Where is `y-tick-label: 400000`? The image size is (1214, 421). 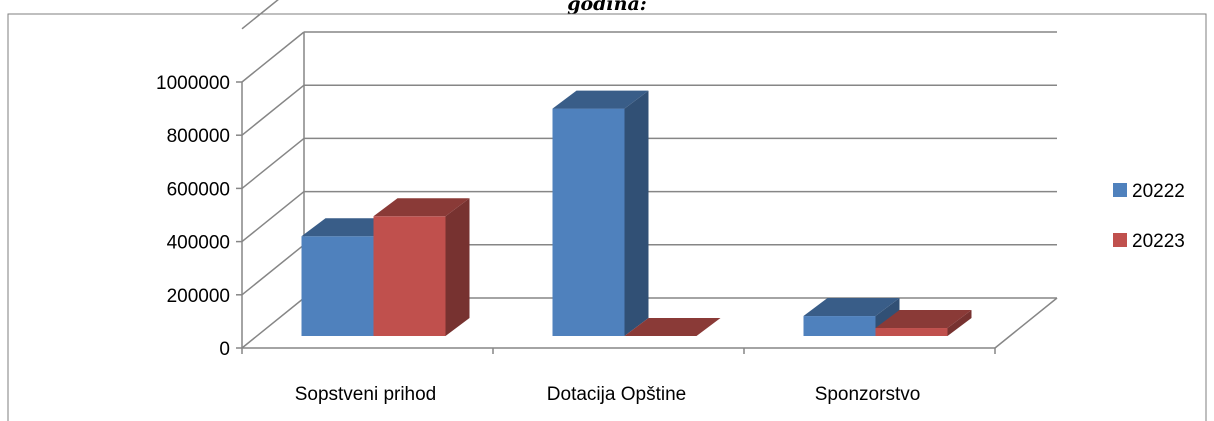 y-tick-label: 400000 is located at coordinates (198, 243).